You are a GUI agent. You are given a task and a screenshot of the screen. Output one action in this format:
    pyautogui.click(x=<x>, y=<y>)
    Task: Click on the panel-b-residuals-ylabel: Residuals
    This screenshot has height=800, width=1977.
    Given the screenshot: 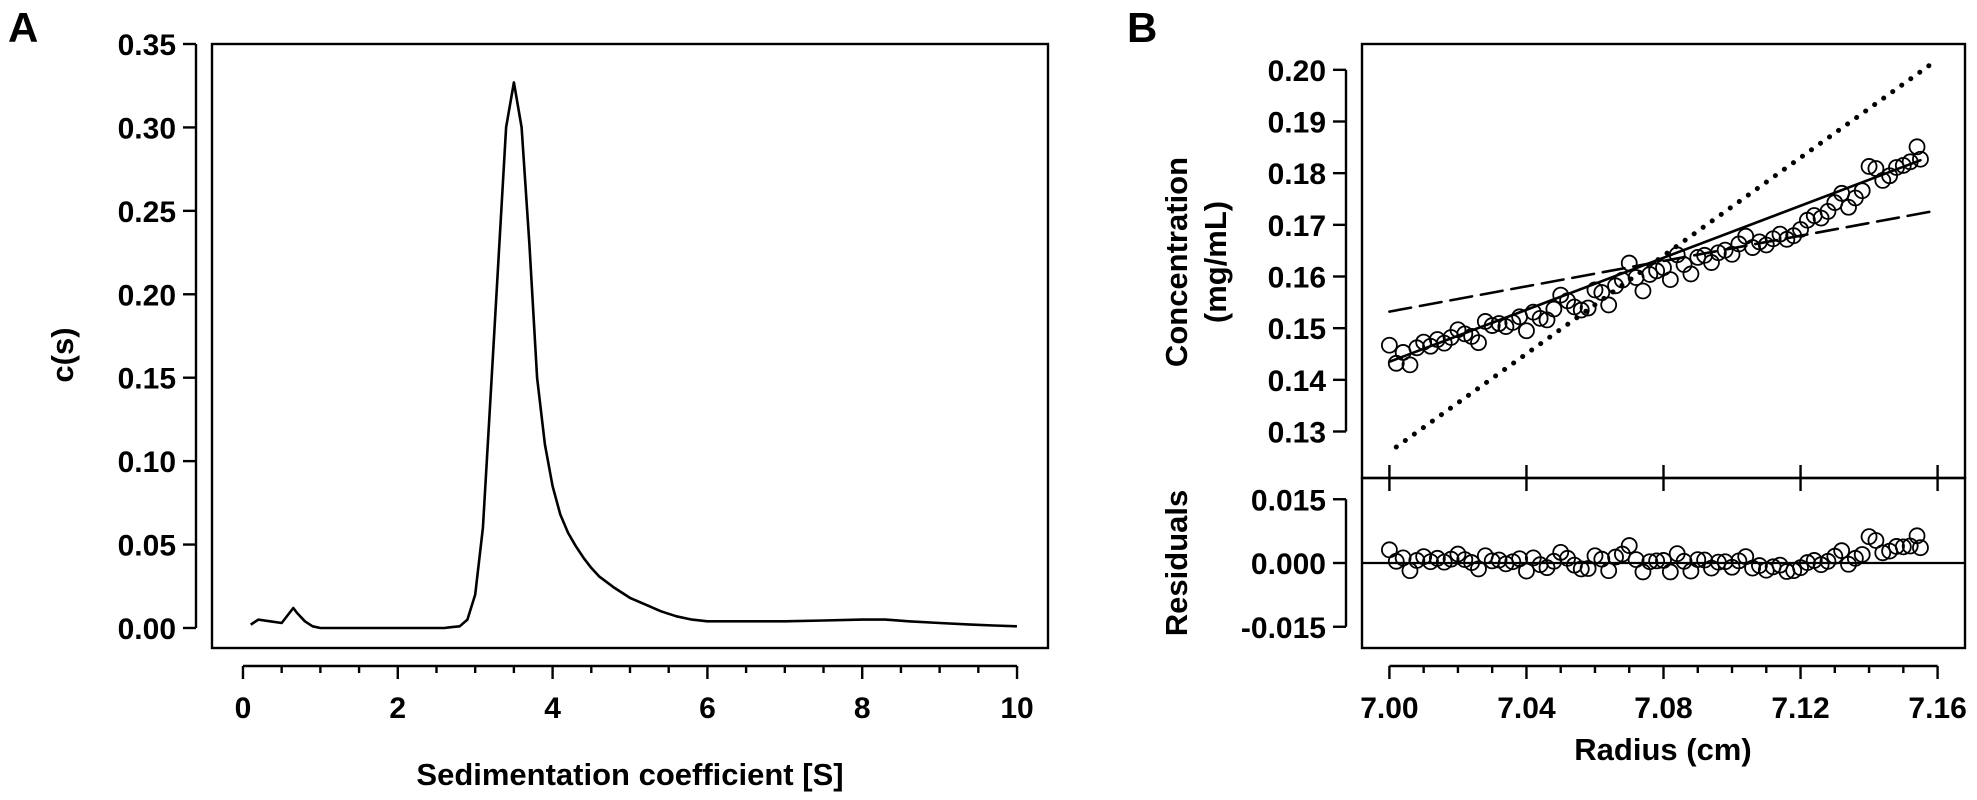 What is the action you would take?
    pyautogui.click(x=1176, y=563)
    